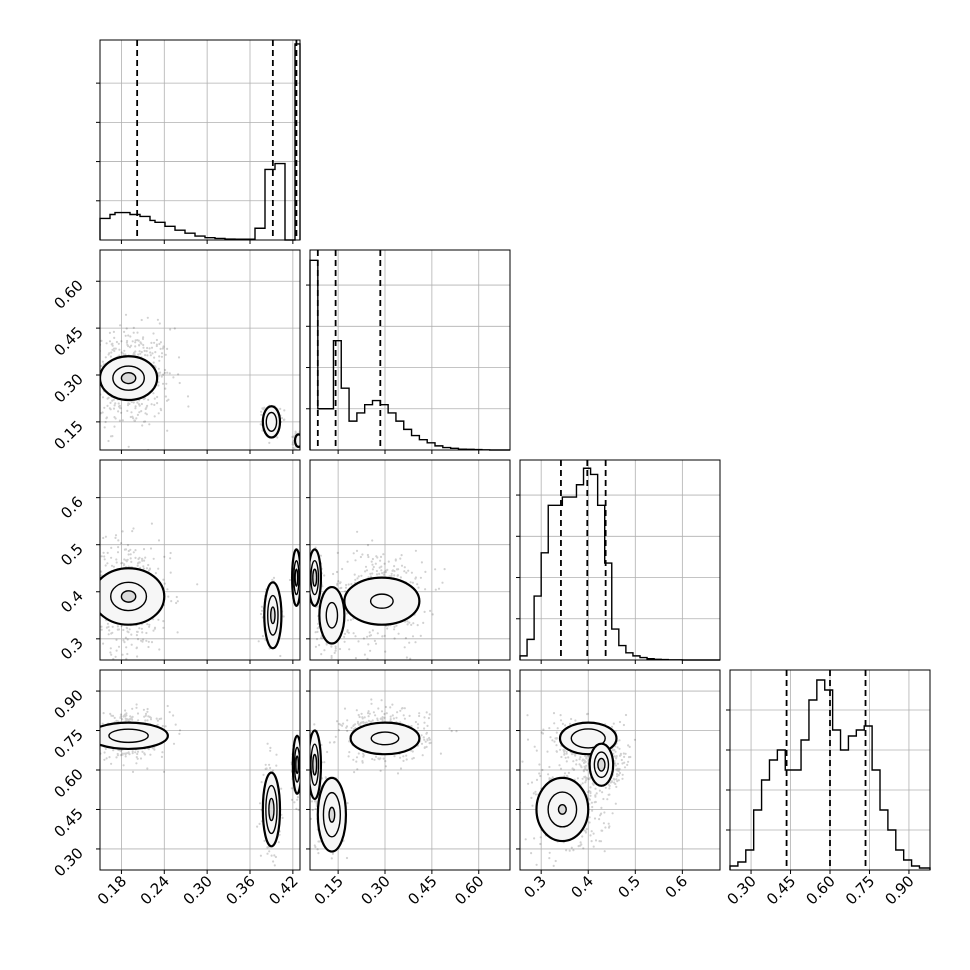 The height and width of the screenshot is (970, 970). I want to click on x-tick-label: 0.45, so click(422, 890).